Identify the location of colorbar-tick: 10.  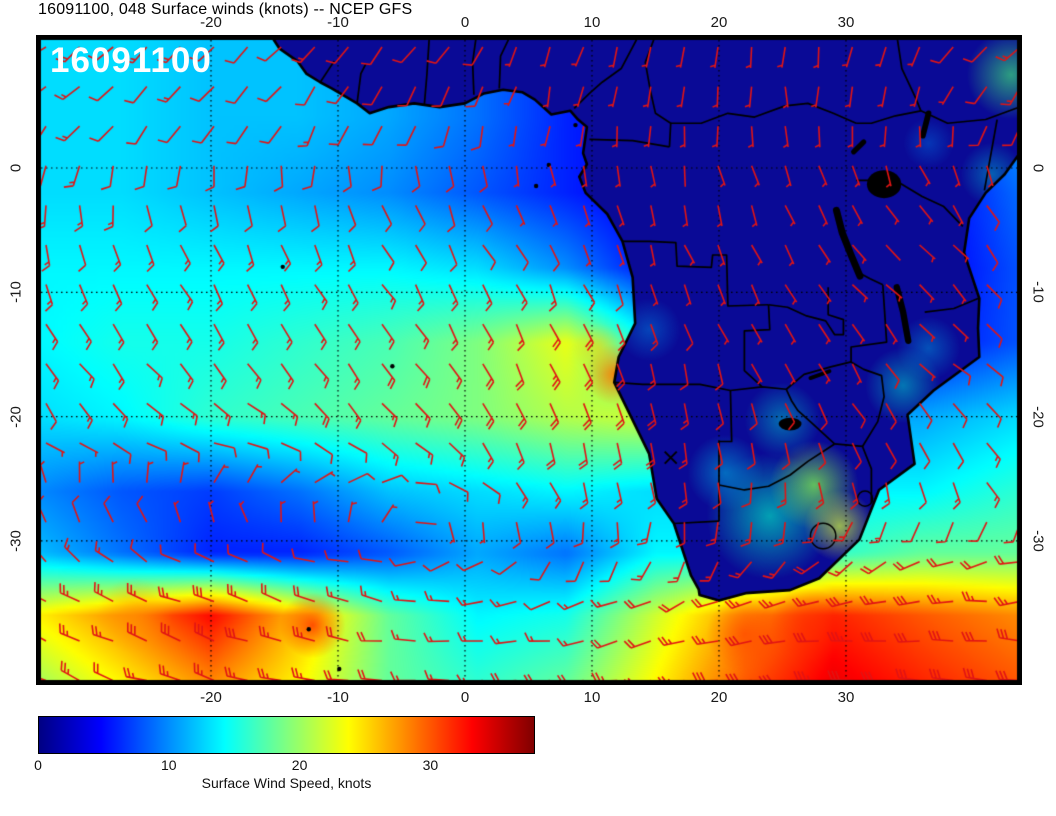
(168, 765).